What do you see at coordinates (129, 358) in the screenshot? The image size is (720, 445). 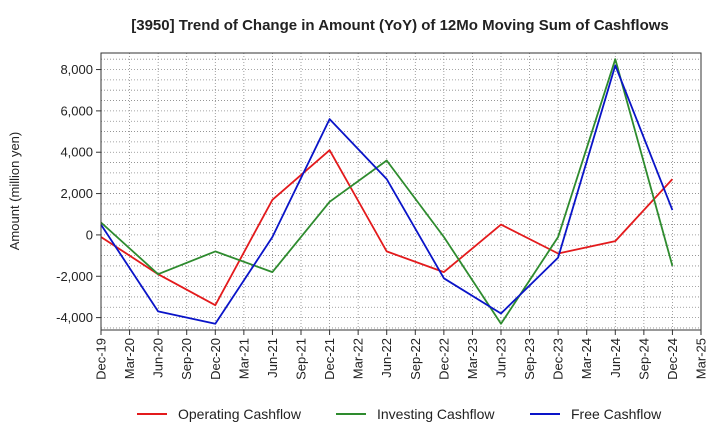 I see `x-tick-label: Mar-20` at bounding box center [129, 358].